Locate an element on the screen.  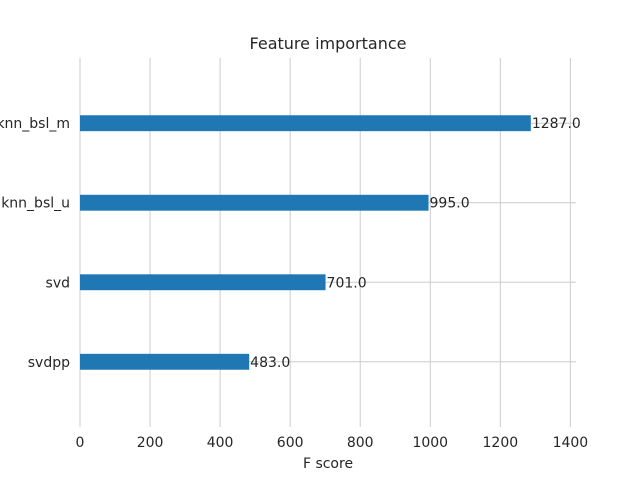
bar-knn_bsl_m is located at coordinates (305, 123).